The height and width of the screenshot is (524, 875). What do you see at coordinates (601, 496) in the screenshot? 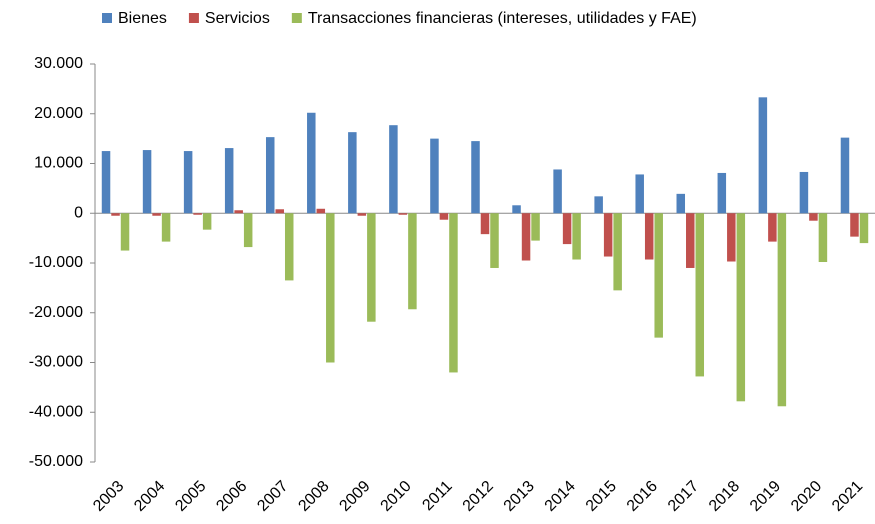
I see `x-tick-label: 2015` at bounding box center [601, 496].